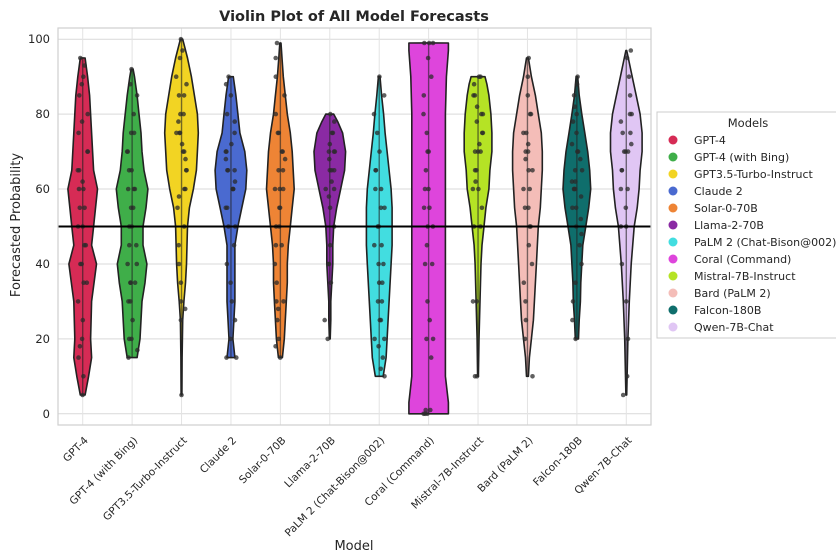 This screenshot has width=836, height=558. I want to click on legend-entry: GPT-4, so click(710, 140).